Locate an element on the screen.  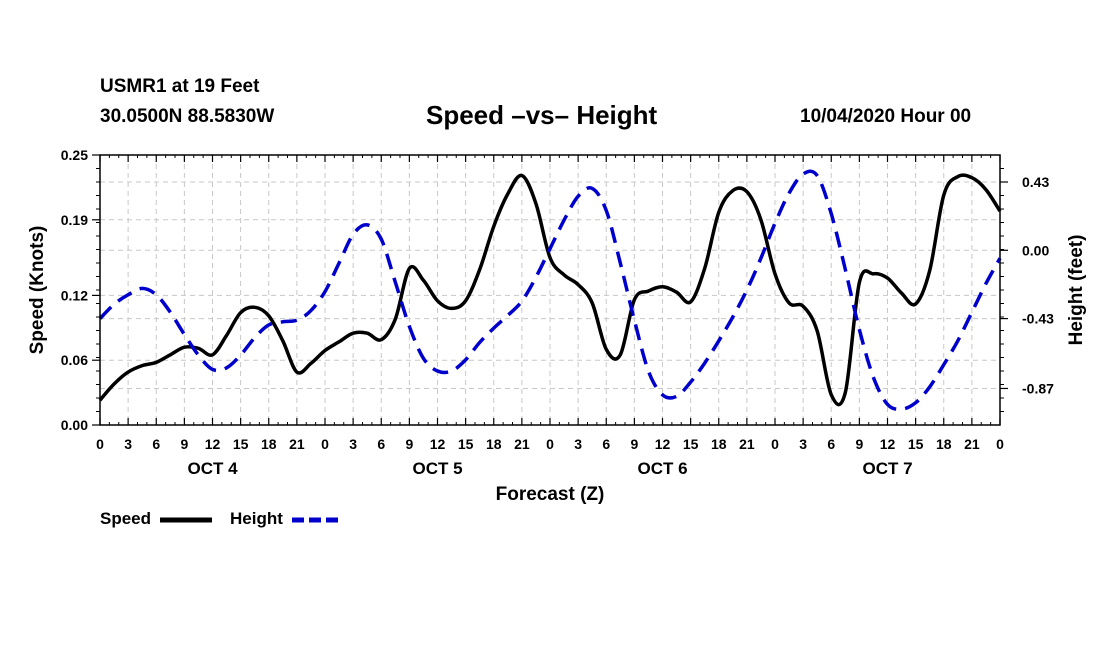
day-label: OCT 7 is located at coordinates (887, 468).